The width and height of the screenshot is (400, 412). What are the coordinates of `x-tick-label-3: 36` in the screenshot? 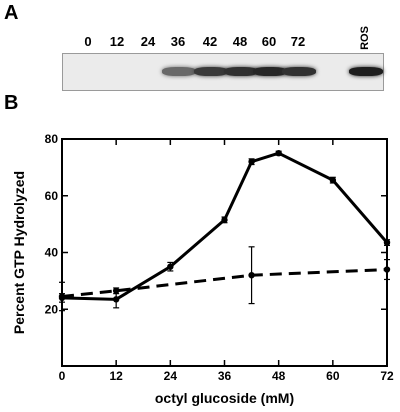 It's located at (225, 376).